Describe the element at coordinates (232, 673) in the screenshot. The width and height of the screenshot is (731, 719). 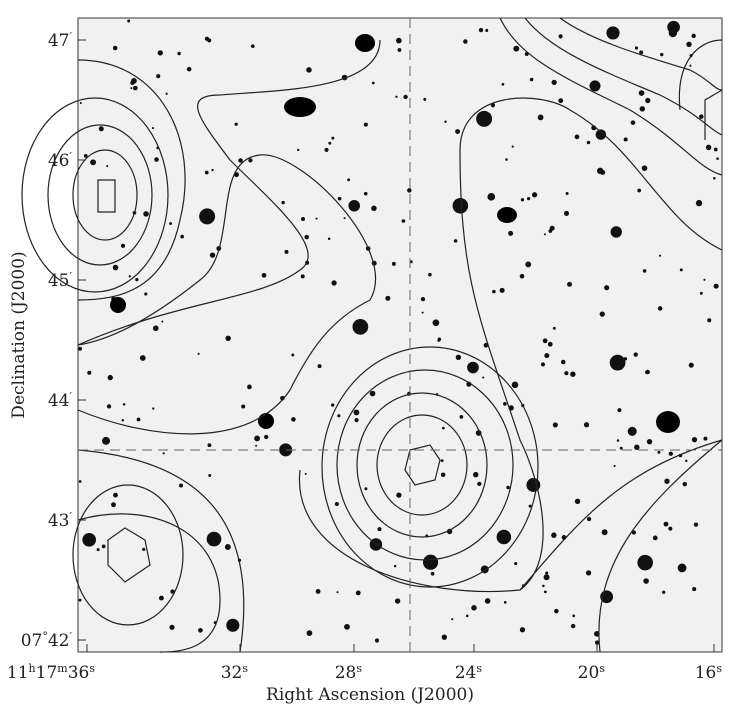
I see `tick-text-part: 32` at that location.